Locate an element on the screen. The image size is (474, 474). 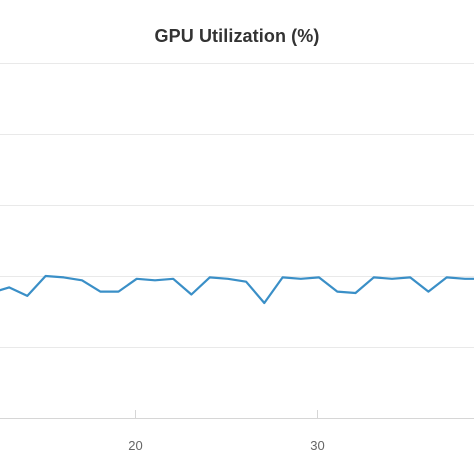
x-tick-label: 30 is located at coordinates (317, 445).